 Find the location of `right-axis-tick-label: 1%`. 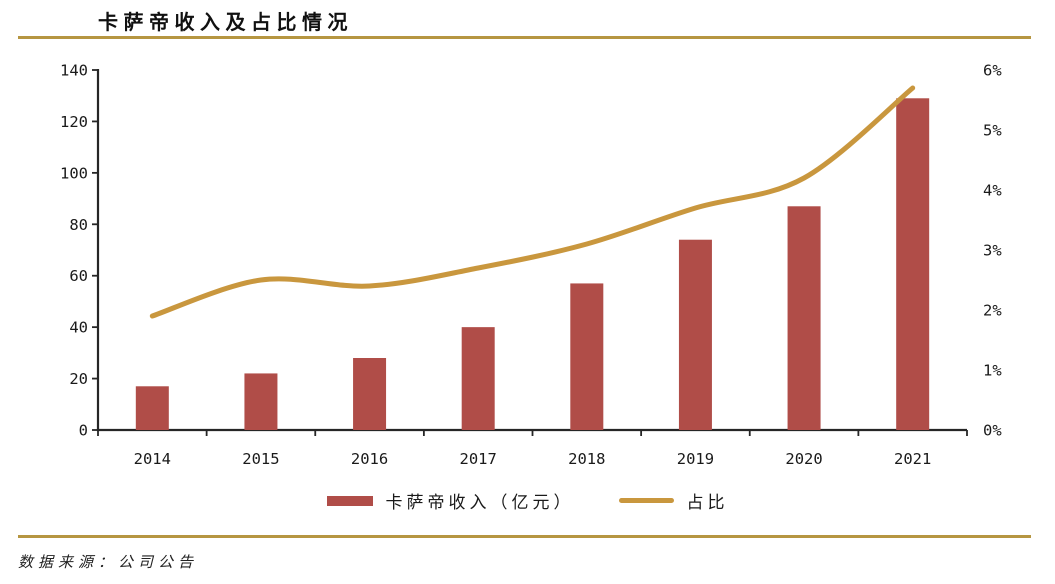

right-axis-tick-label: 1% is located at coordinates (992, 371).